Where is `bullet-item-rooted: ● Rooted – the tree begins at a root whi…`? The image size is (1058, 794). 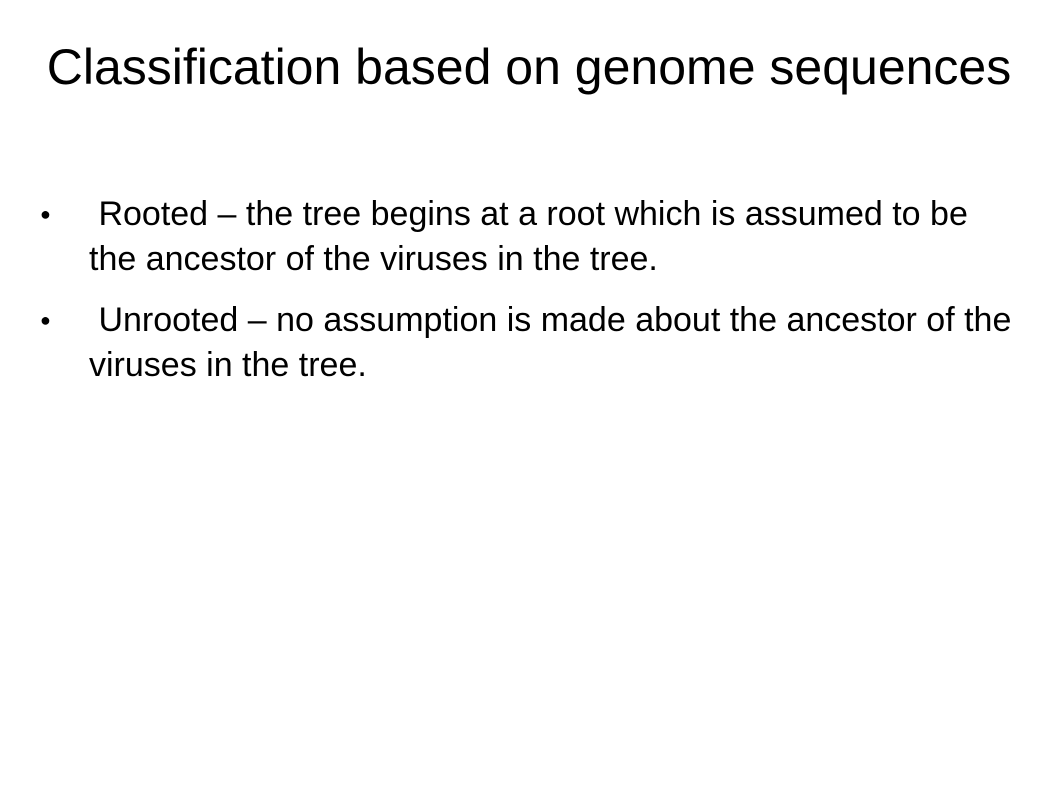 bullet-item-rooted: ● Rooted – the tree begins at a root whi… is located at coordinates (530, 237).